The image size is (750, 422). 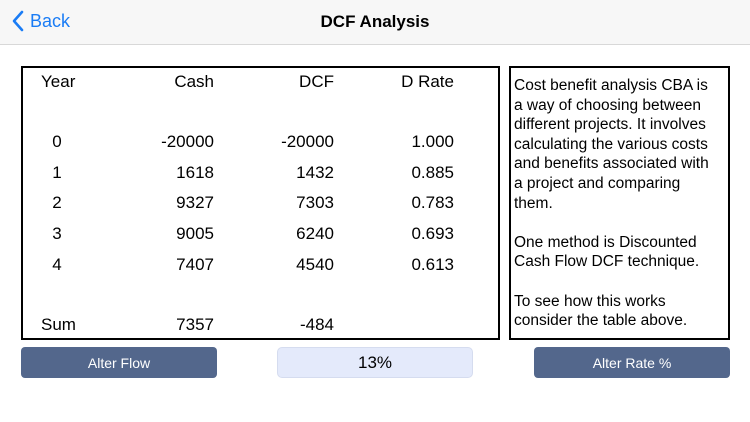 I want to click on table-cell: 0.613, so click(x=432, y=264).